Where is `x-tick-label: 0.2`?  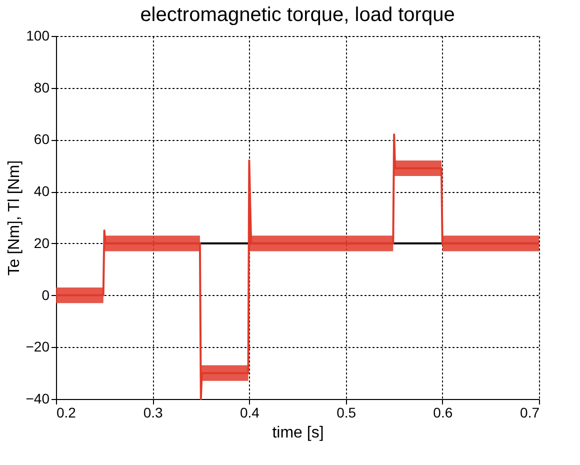
x-tick-label: 0.2 is located at coordinates (66, 412).